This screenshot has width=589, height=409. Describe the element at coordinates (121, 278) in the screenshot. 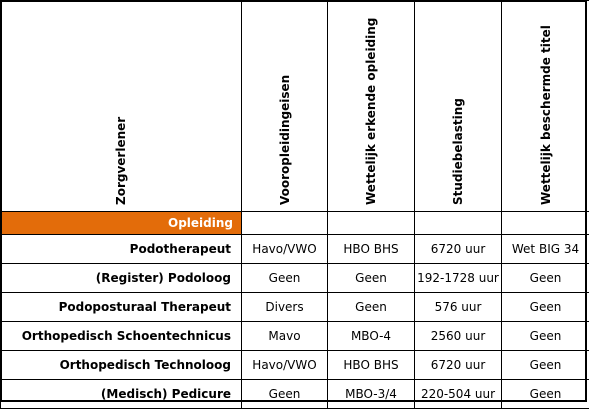

I see `row-name: (Register) Podoloog` at that location.